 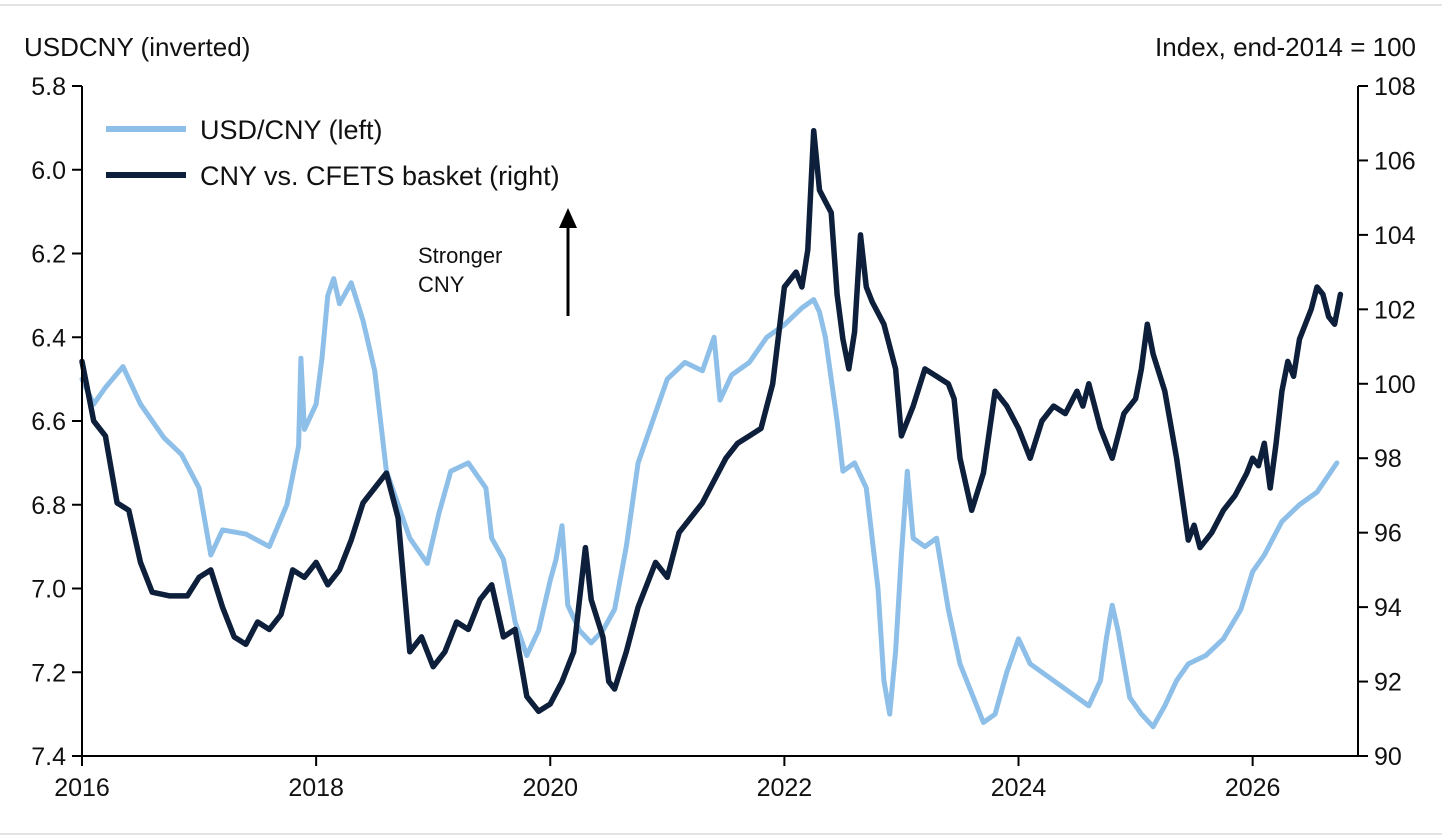 What do you see at coordinates (48, 338) in the screenshot?
I see `left-tick-label: 6.4` at bounding box center [48, 338].